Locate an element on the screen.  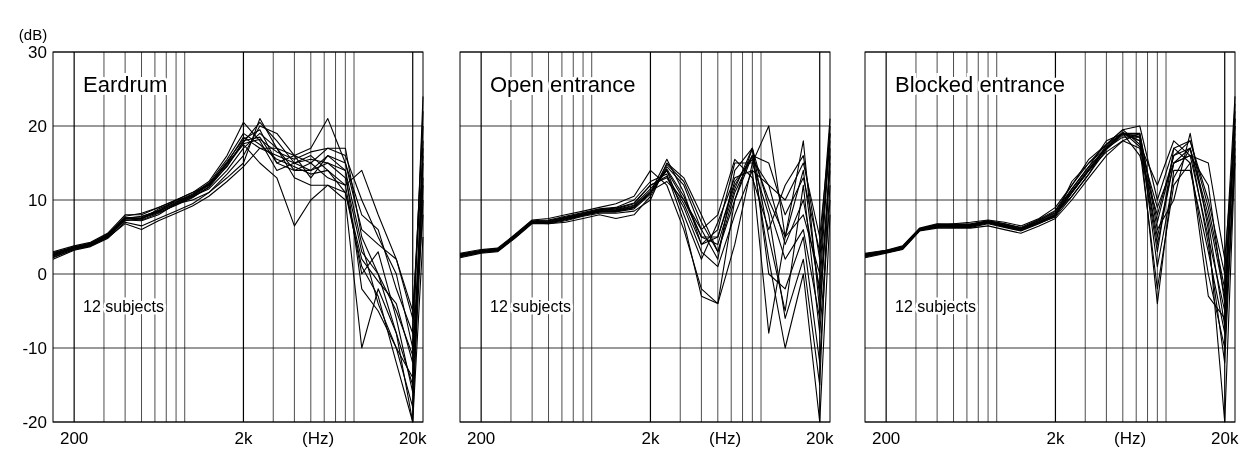
y-tick-label: 10 is located at coordinates (37, 200).